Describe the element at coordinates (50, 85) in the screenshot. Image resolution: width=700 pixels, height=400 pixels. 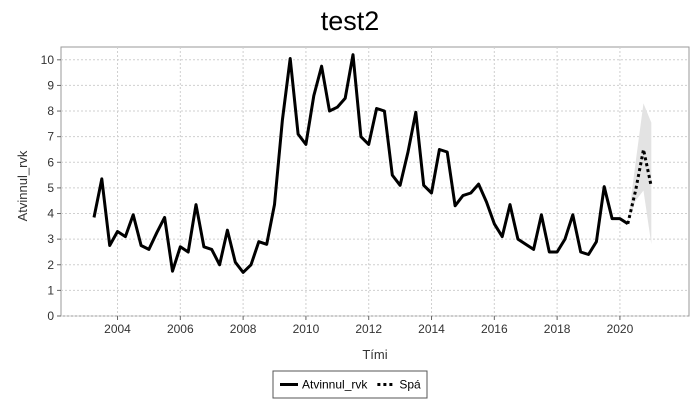
I see `y-tick-label: 9` at that location.